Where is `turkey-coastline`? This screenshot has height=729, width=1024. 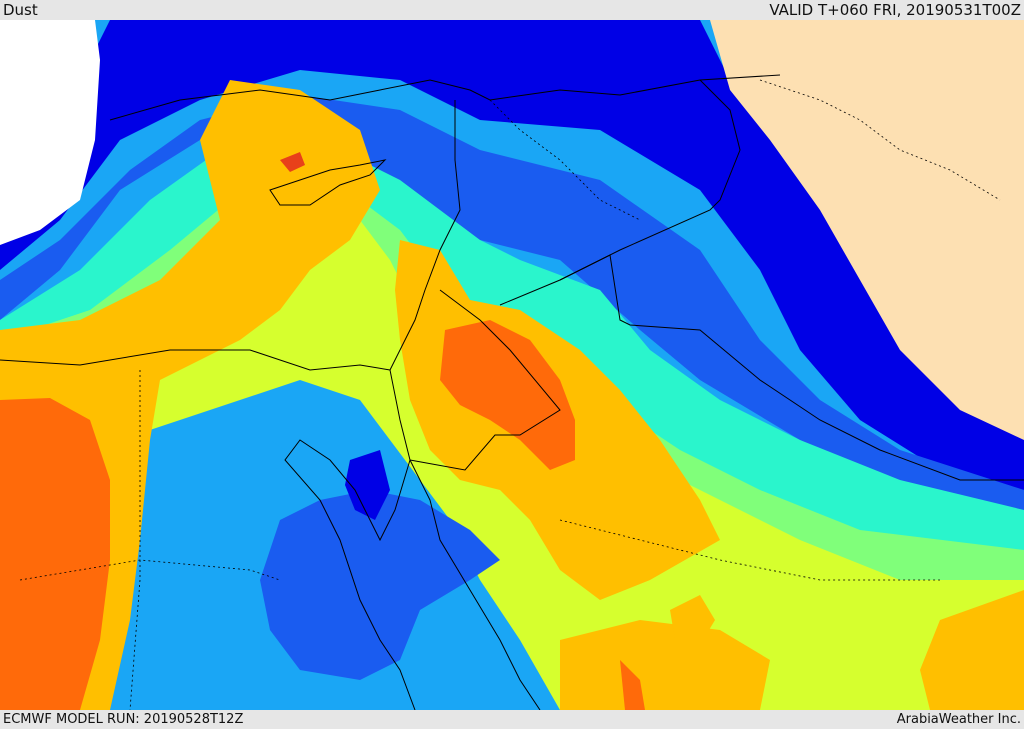
turkey-coastline is located at coordinates (445, 97).